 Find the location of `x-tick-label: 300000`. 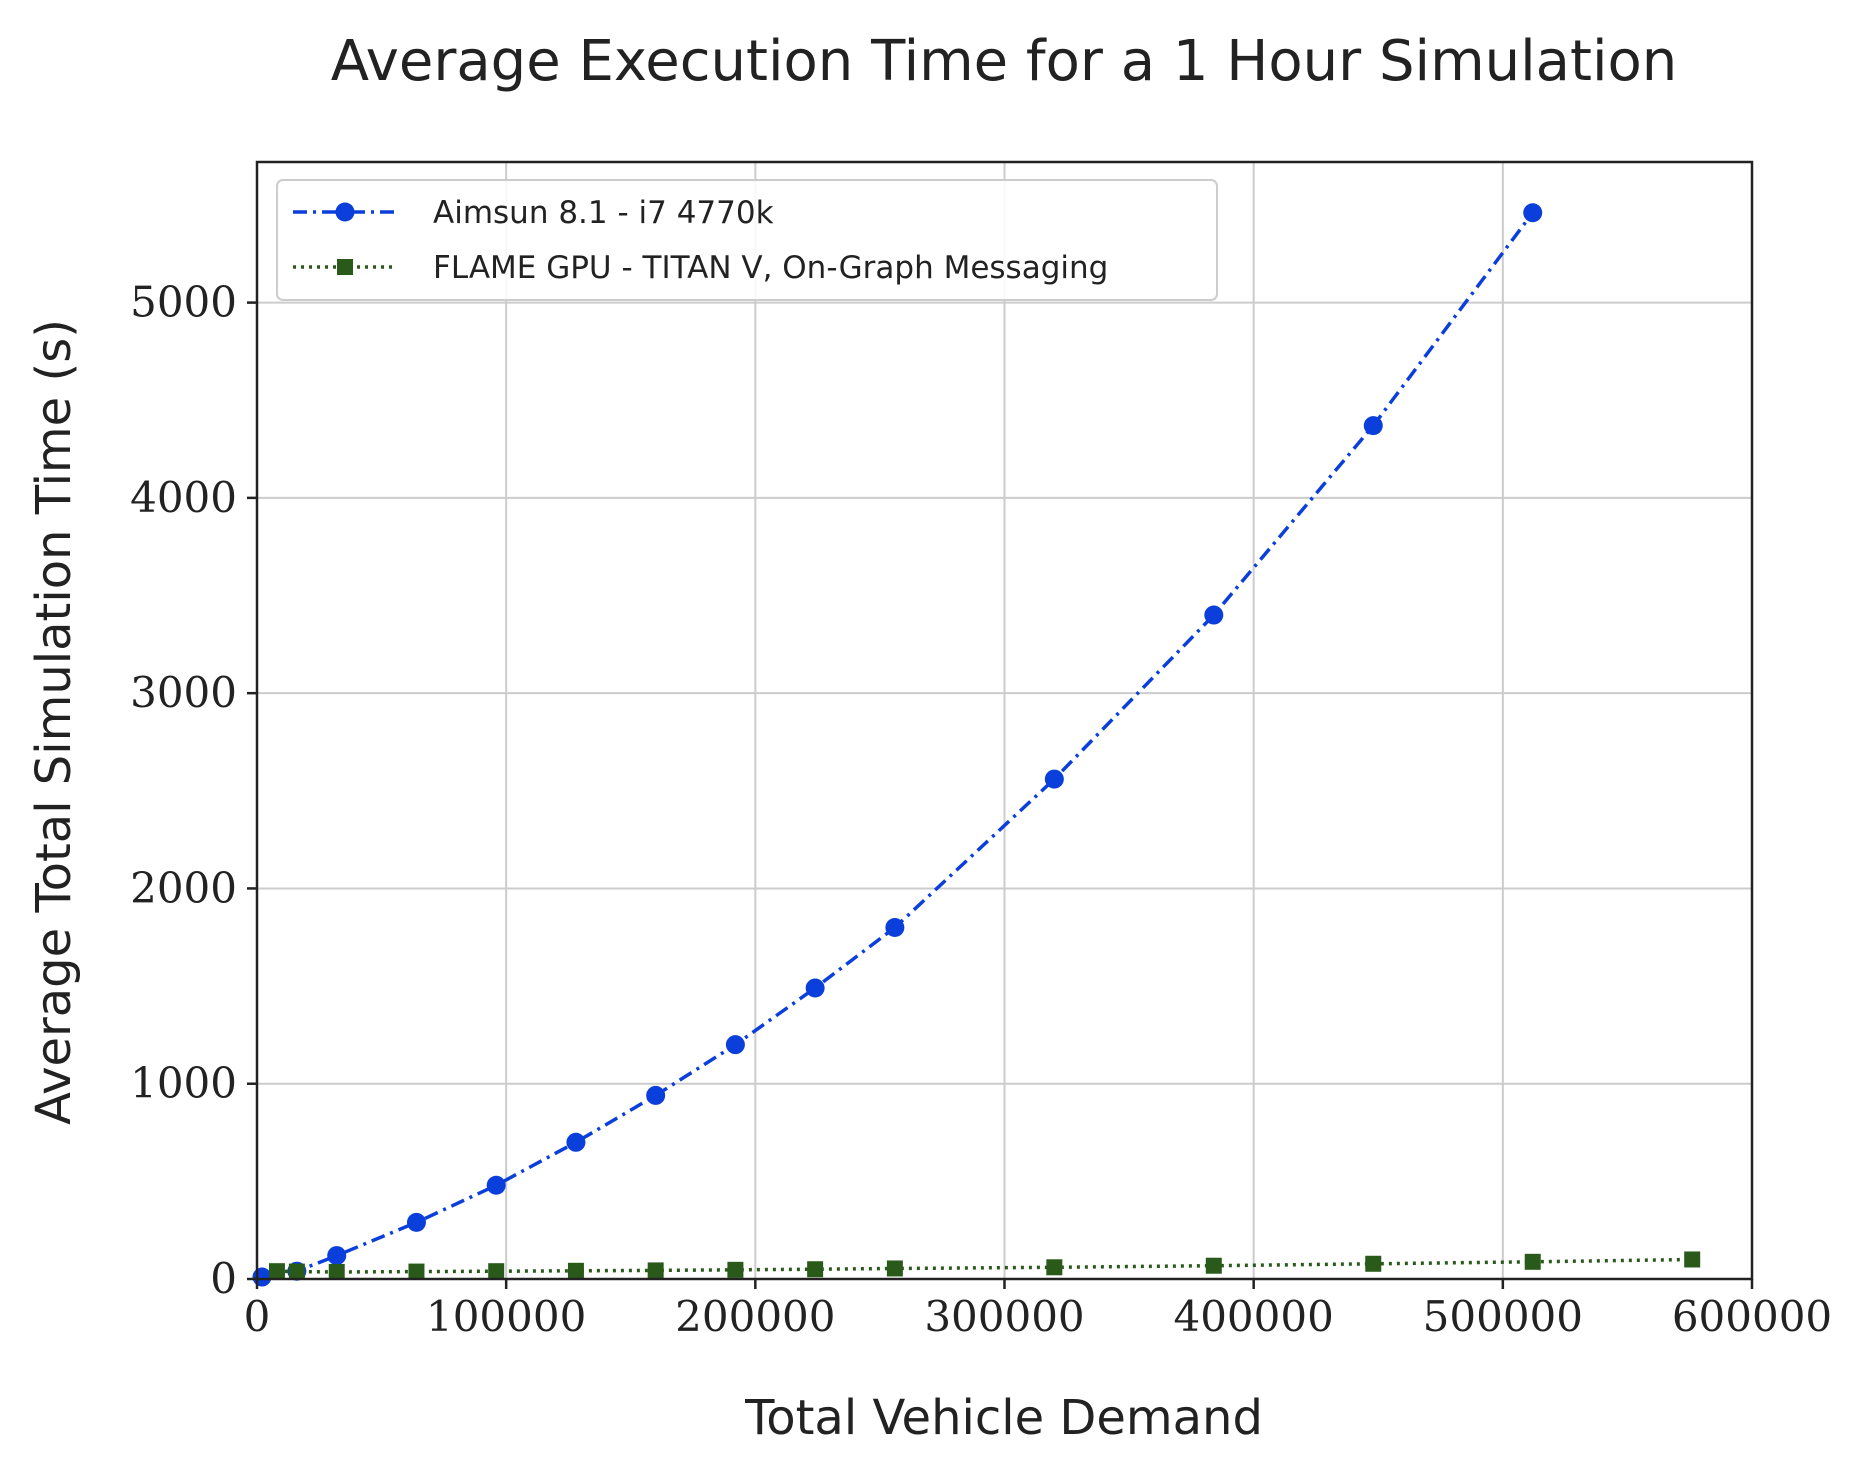

x-tick-label: 300000 is located at coordinates (1004, 1316).